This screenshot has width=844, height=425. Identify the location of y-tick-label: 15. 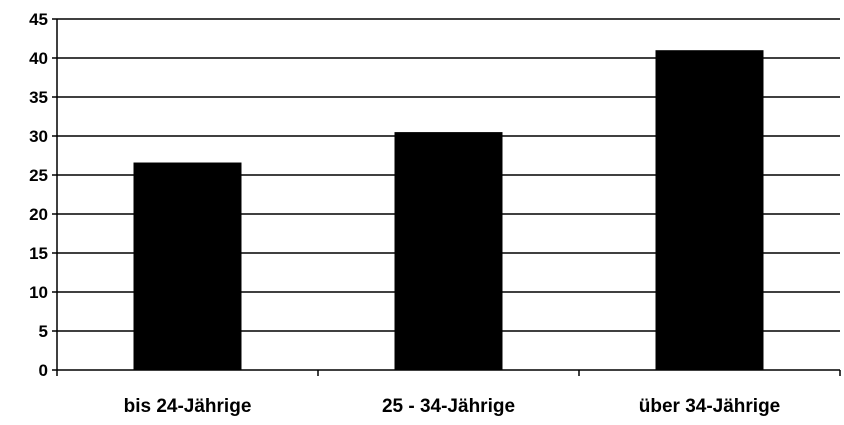
(38, 253).